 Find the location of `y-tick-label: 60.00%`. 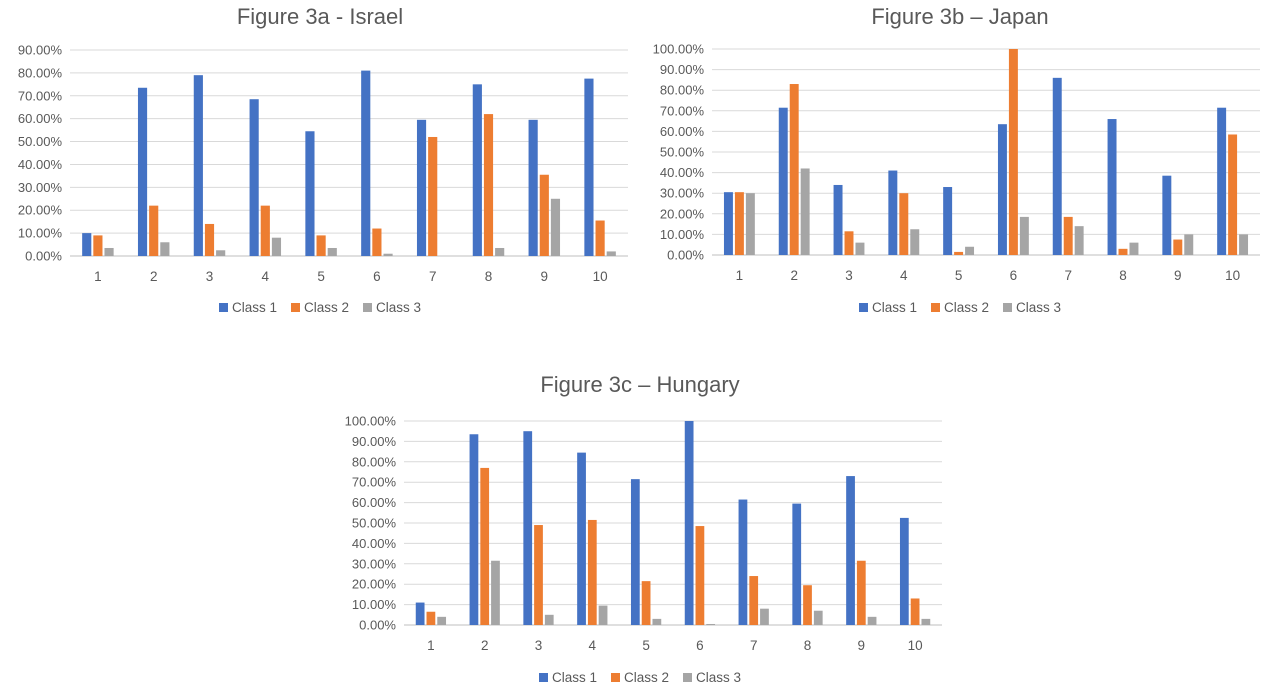

y-tick-label: 60.00% is located at coordinates (374, 502).